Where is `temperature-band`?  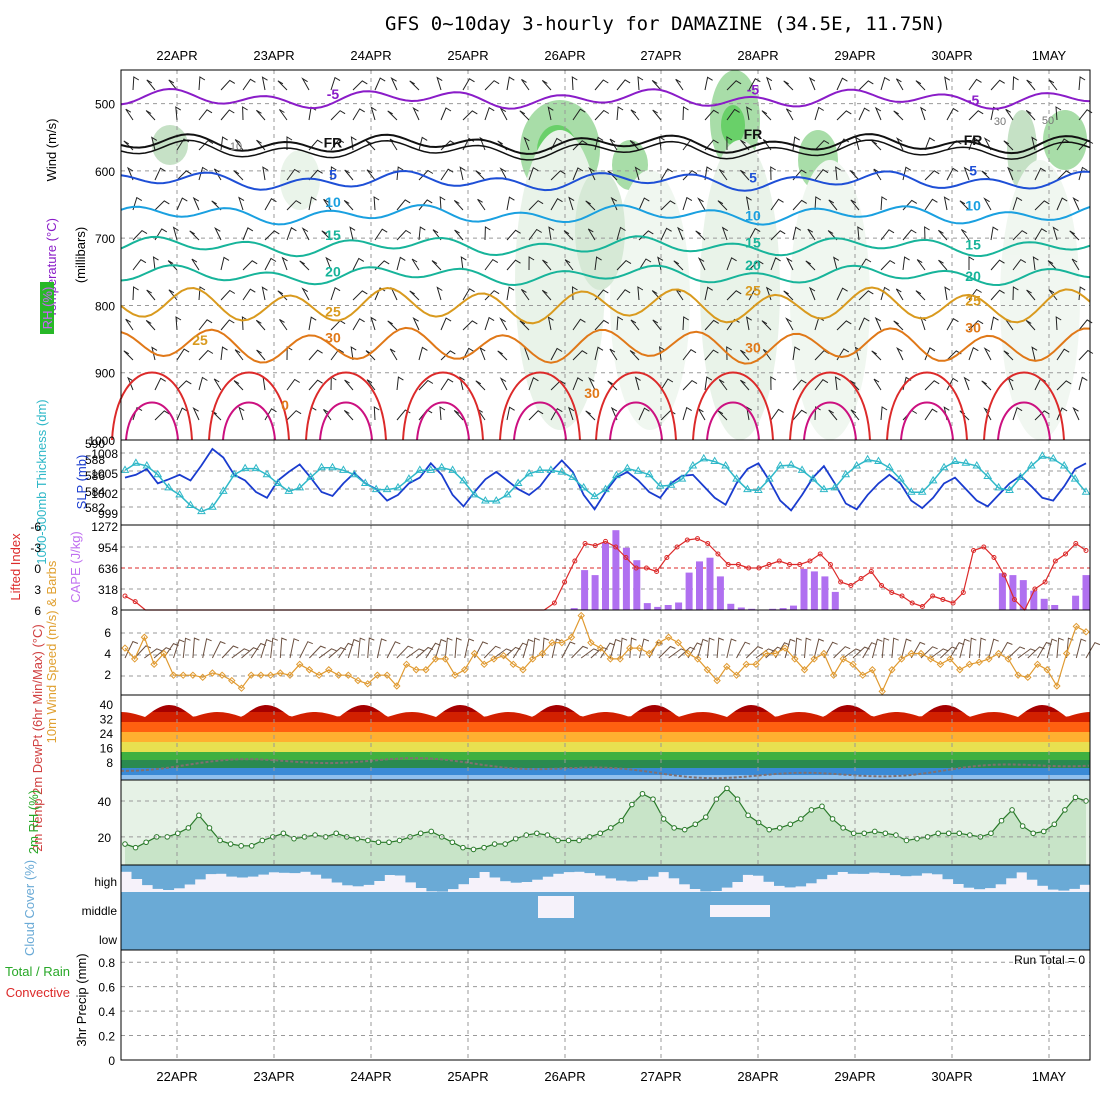 temperature-band is located at coordinates (605, 756).